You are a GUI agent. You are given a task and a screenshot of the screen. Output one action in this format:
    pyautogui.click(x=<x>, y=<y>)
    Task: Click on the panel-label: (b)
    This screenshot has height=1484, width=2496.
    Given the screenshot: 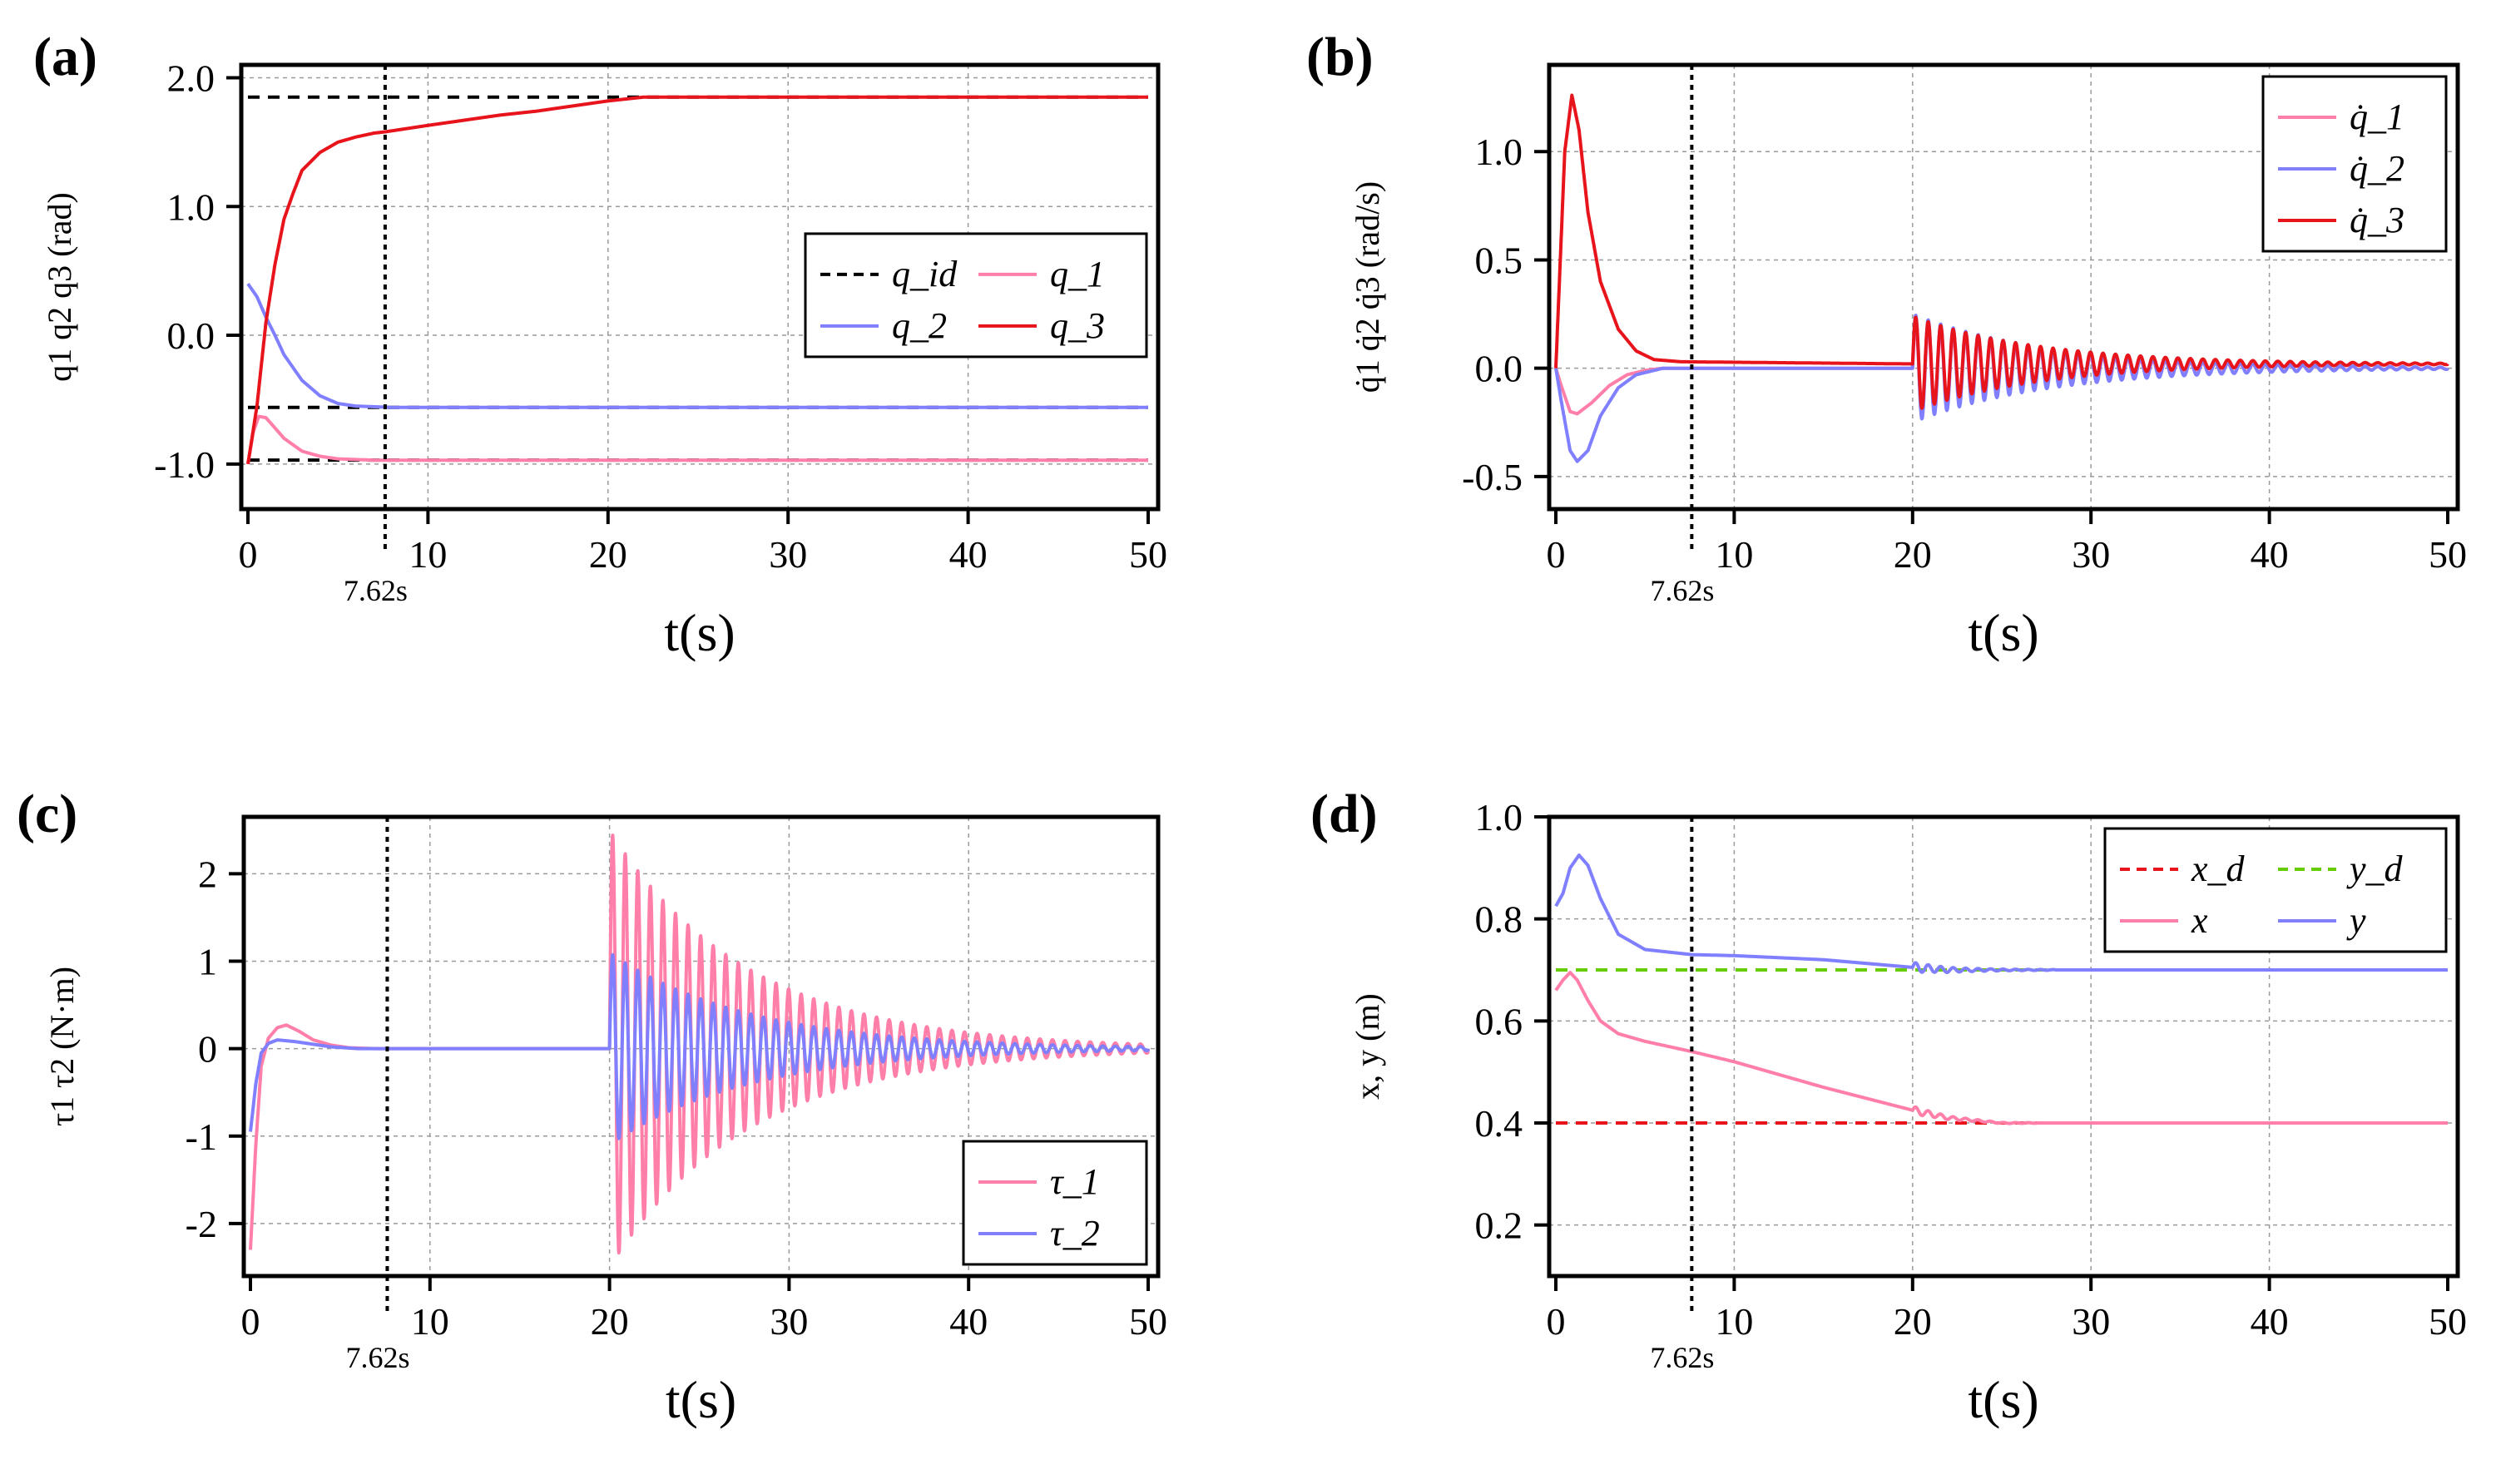 What is the action you would take?
    pyautogui.click(x=1340, y=57)
    